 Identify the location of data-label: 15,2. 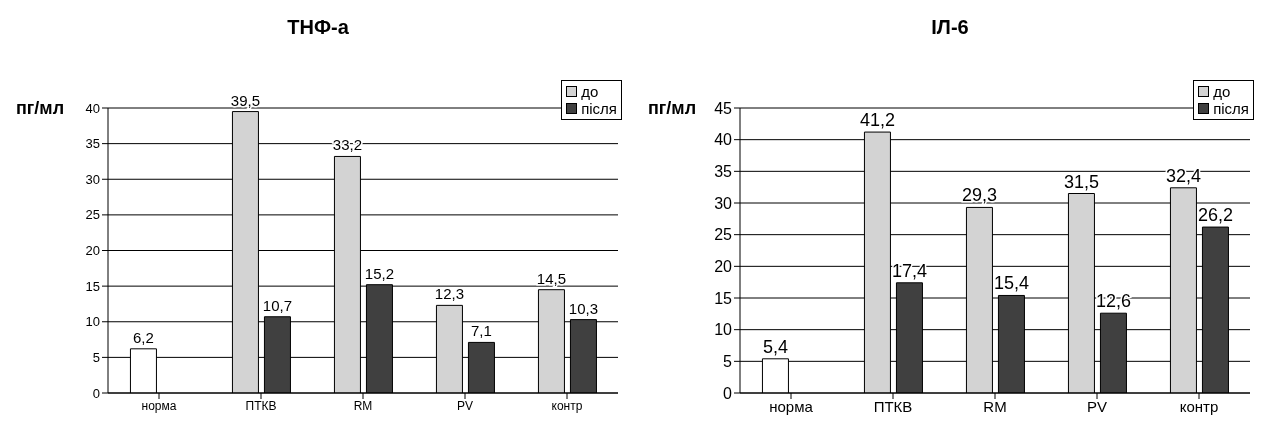
(379, 273).